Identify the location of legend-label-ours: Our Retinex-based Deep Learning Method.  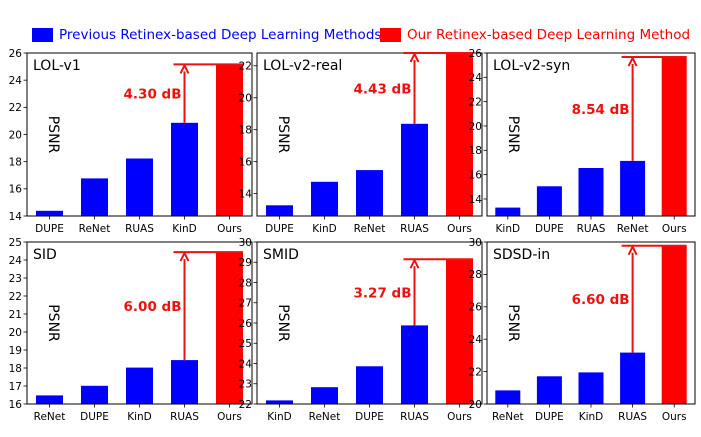
(549, 35).